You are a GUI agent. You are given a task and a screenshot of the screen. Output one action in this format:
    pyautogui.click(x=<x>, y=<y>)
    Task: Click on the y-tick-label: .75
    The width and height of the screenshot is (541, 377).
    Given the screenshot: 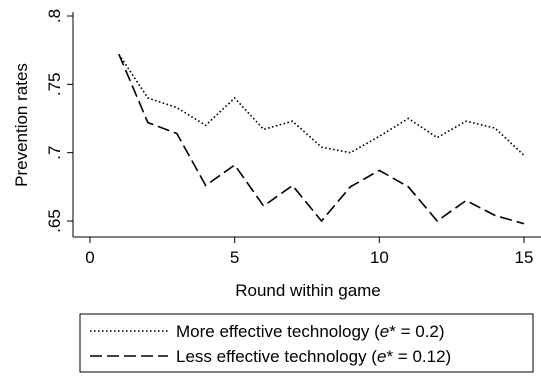 What is the action you would take?
    pyautogui.click(x=54, y=85)
    